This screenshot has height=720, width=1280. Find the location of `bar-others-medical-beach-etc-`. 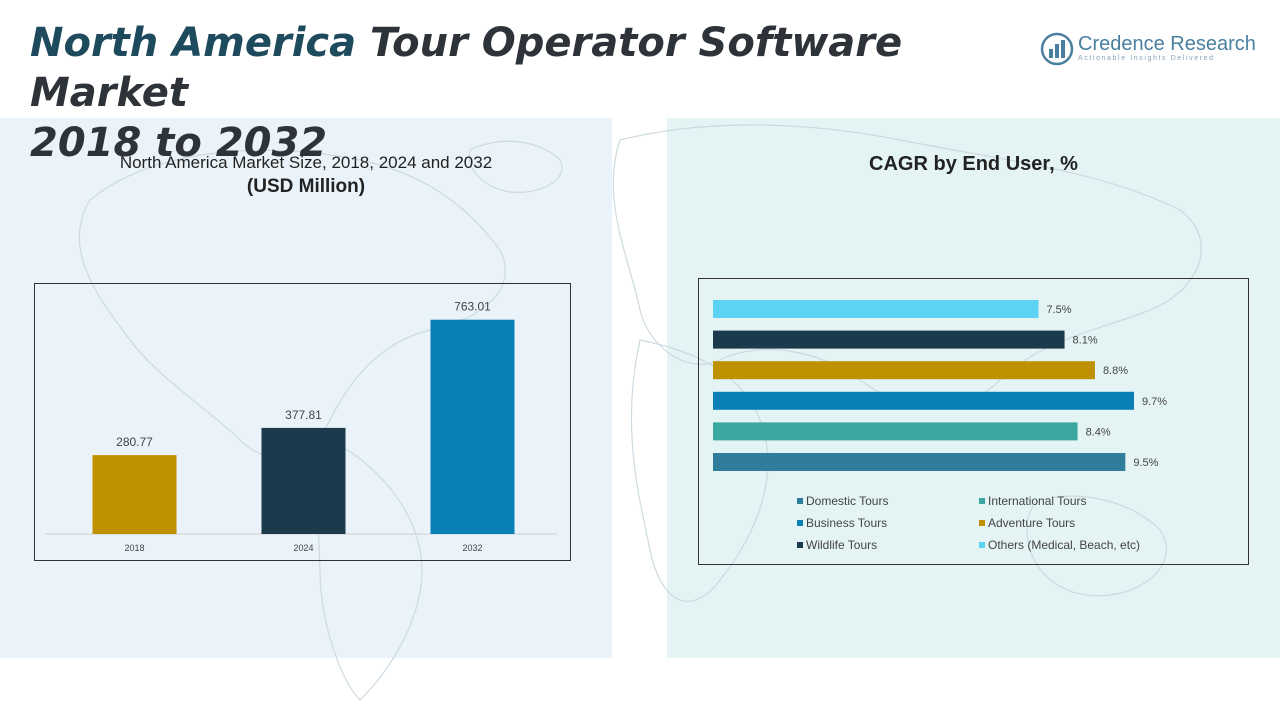

bar-others-medical-beach-etc- is located at coordinates (876, 309).